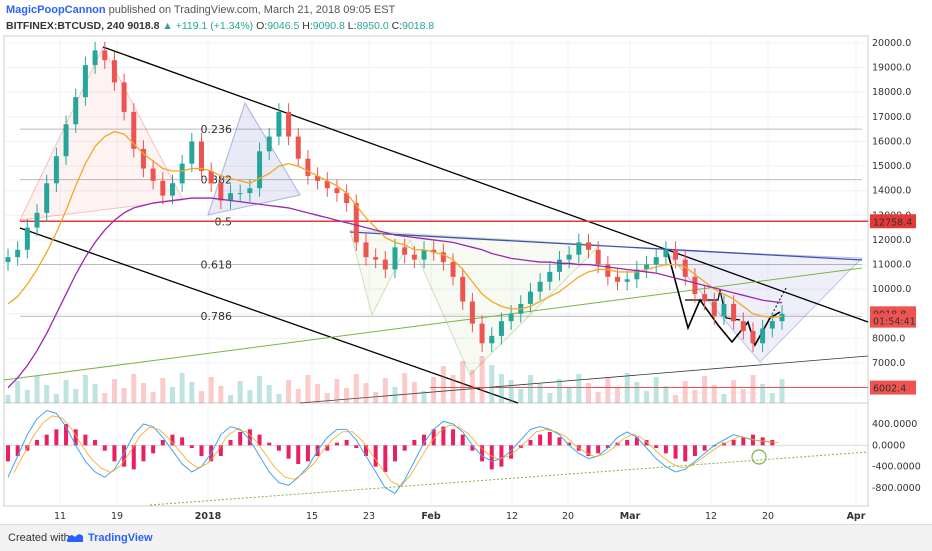 The image size is (932, 551). I want to click on support-line-black, so click(584, 379).